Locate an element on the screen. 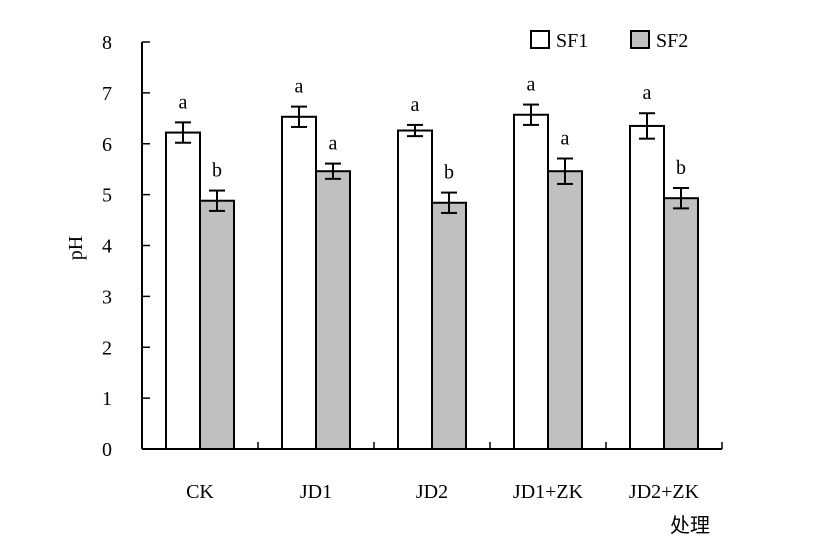  category-labels: CK JD1 JD2 JD1+ZK JD2+ZK is located at coordinates (443, 492).